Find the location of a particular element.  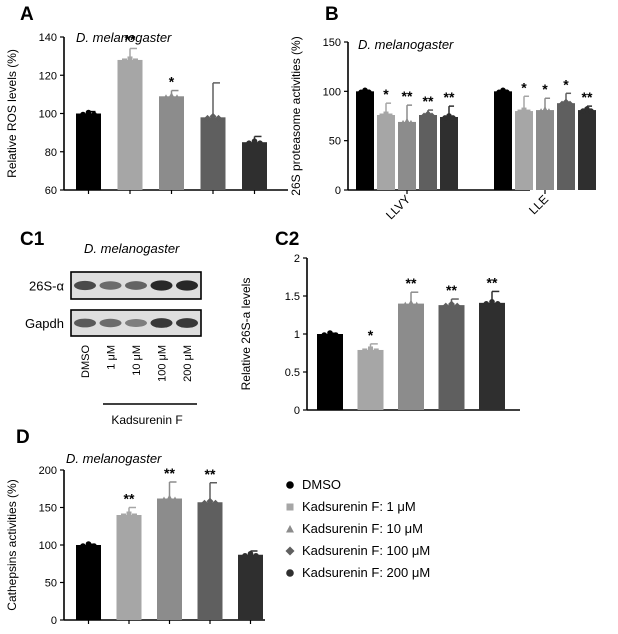

y-tick-label: 60 is located at coordinates (51, 191).